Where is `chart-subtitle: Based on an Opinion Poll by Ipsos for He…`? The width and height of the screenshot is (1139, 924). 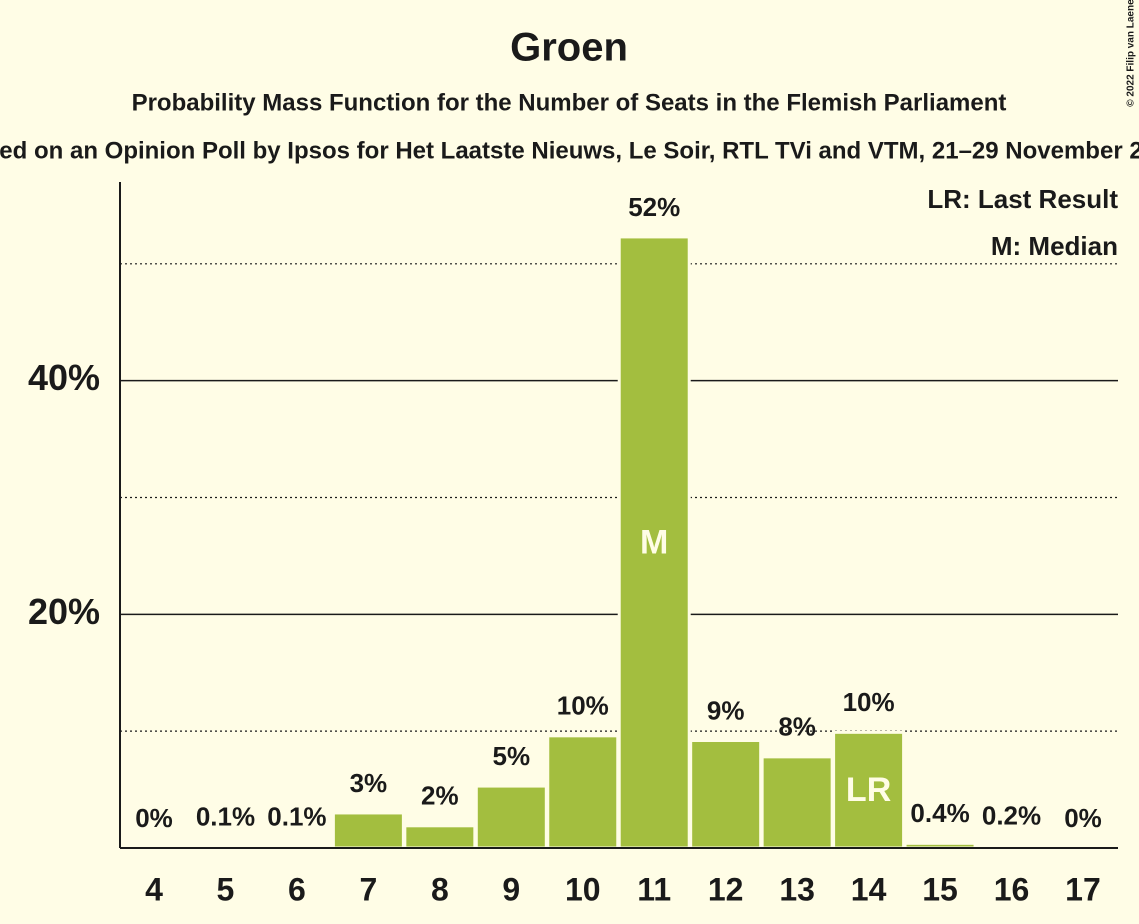 chart-subtitle: Based on an Opinion Poll by Ipsos for He… is located at coordinates (569, 150).